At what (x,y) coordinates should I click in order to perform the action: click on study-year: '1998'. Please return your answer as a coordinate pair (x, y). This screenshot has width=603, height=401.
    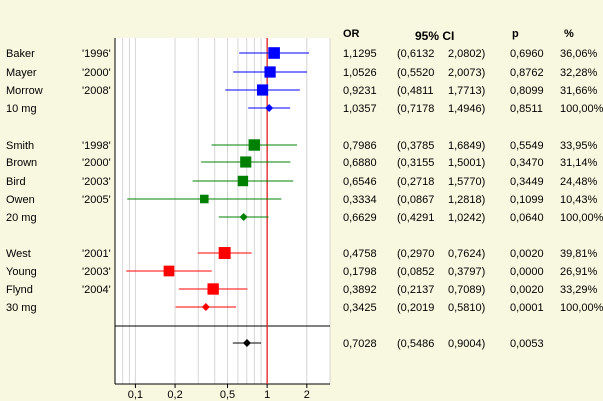
    Looking at the image, I should click on (96, 146).